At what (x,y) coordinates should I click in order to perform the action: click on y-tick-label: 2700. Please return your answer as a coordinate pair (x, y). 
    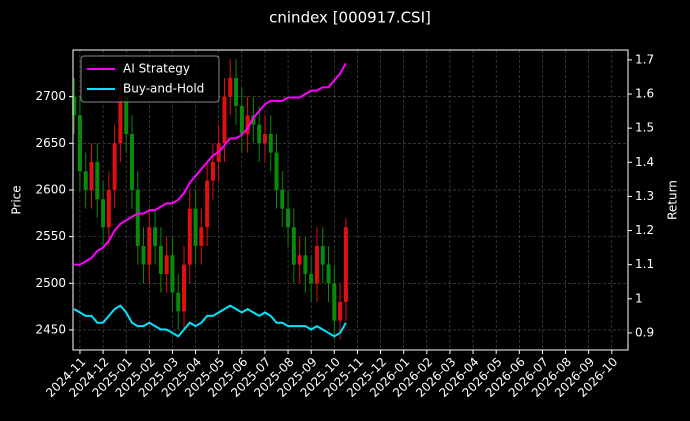
    Looking at the image, I should click on (50, 96).